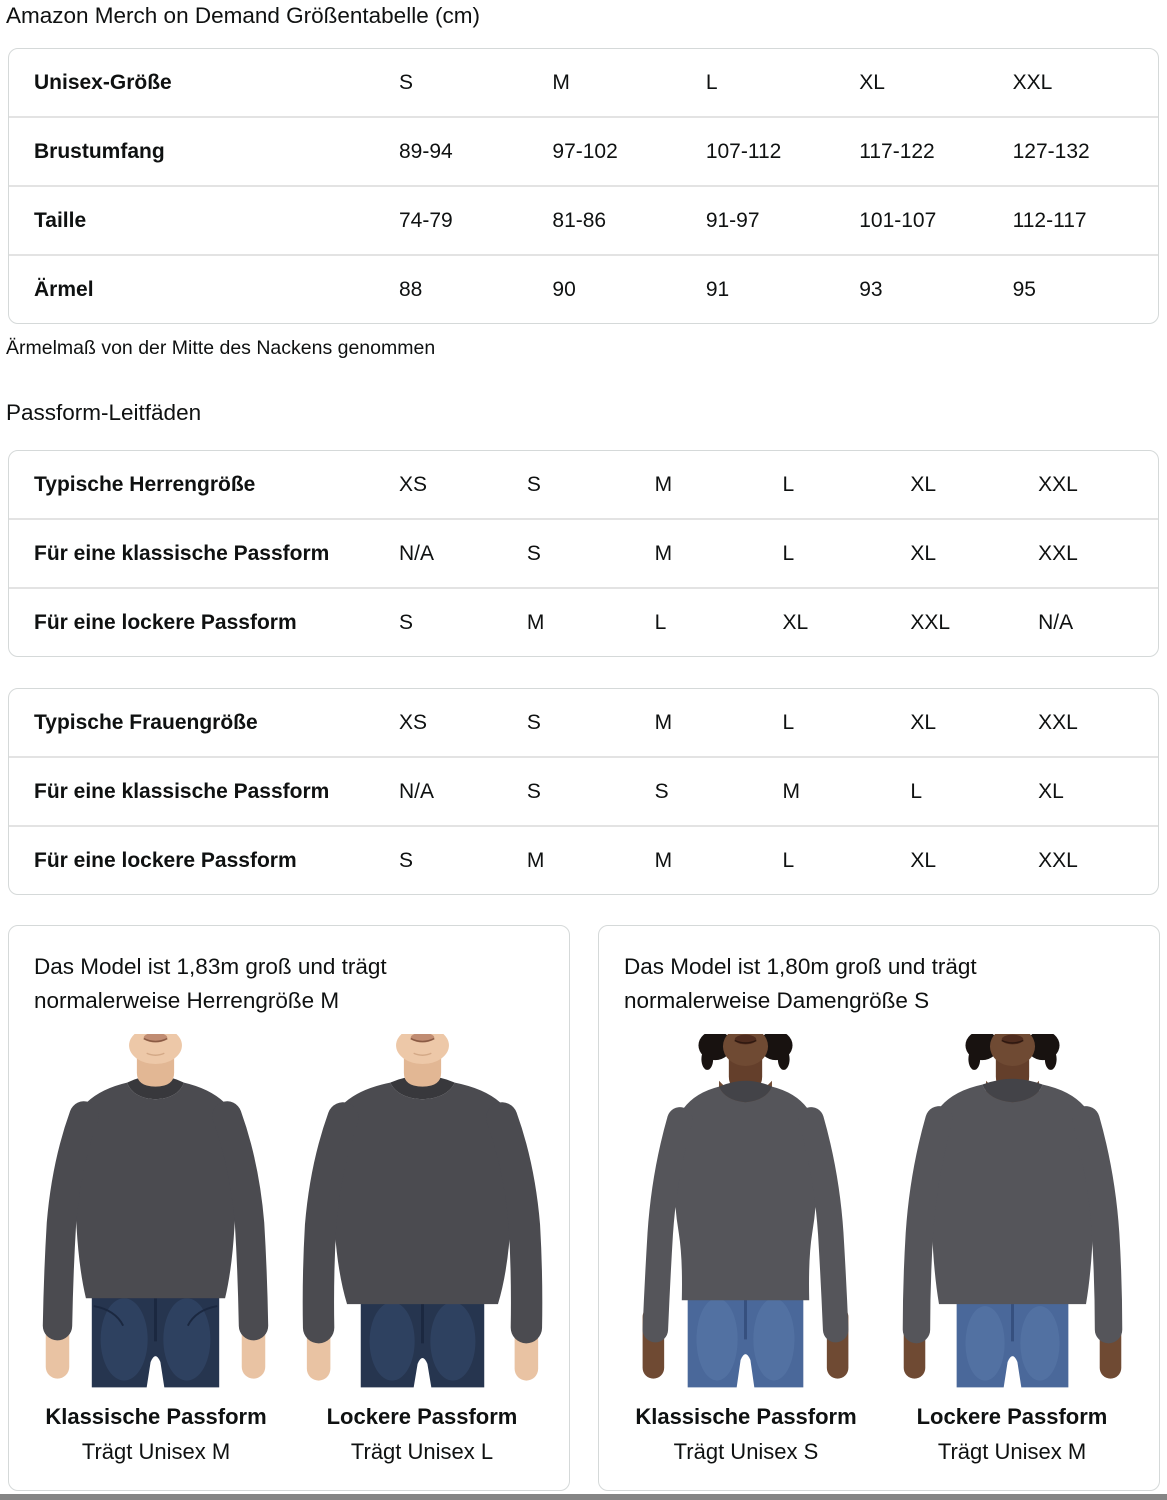 Image resolution: width=1167 pixels, height=1500 pixels. Describe the element at coordinates (561, 82) in the screenshot. I see `size-cell: M` at that location.